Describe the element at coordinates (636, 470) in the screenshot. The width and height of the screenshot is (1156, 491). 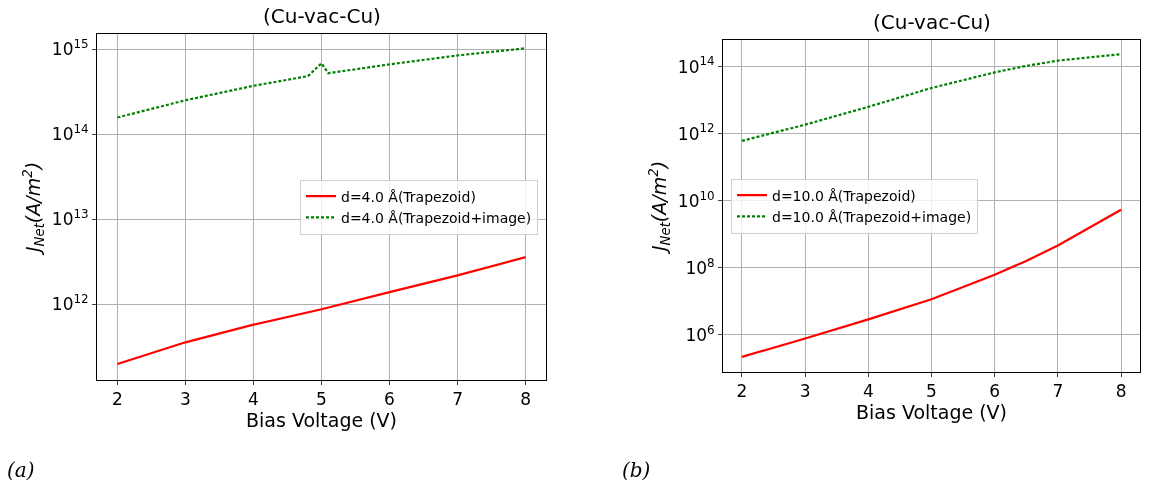
I see `text: (b)` at that location.